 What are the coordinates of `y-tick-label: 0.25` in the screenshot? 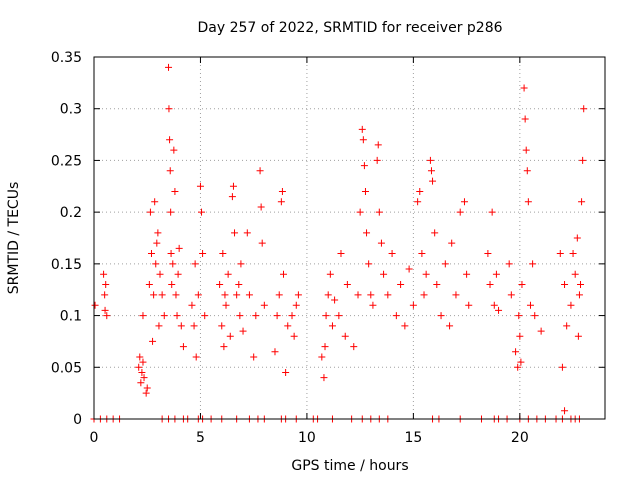 It's located at (66, 161).